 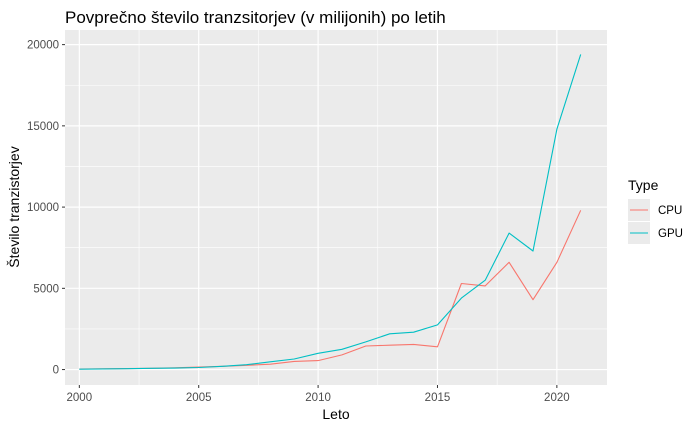 I want to click on legend: Type CPU GPU, so click(x=655, y=210).